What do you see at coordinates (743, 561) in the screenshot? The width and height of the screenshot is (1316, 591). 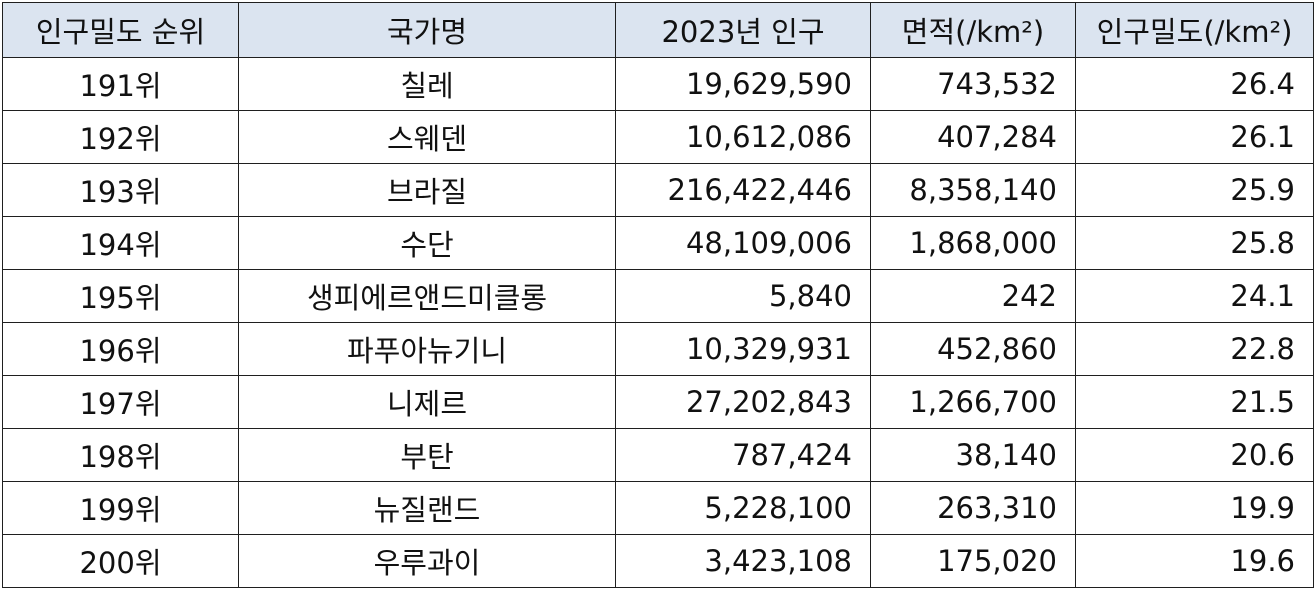 I see `population-cell: 3,423,108` at bounding box center [743, 561].